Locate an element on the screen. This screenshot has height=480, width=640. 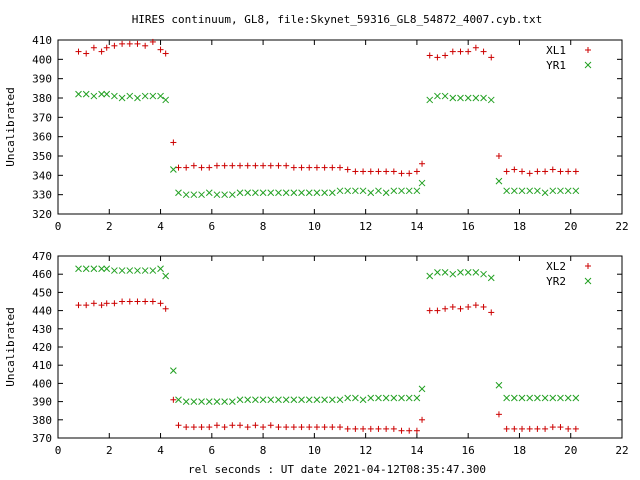
legend-label: YR1 is located at coordinates (556, 65).